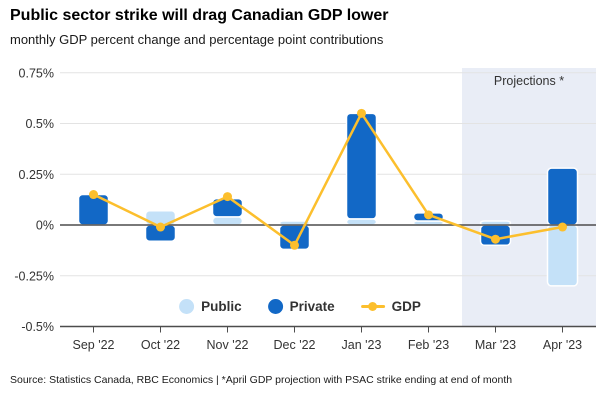  I want to click on legend-label-gdp: GDP, so click(406, 306).